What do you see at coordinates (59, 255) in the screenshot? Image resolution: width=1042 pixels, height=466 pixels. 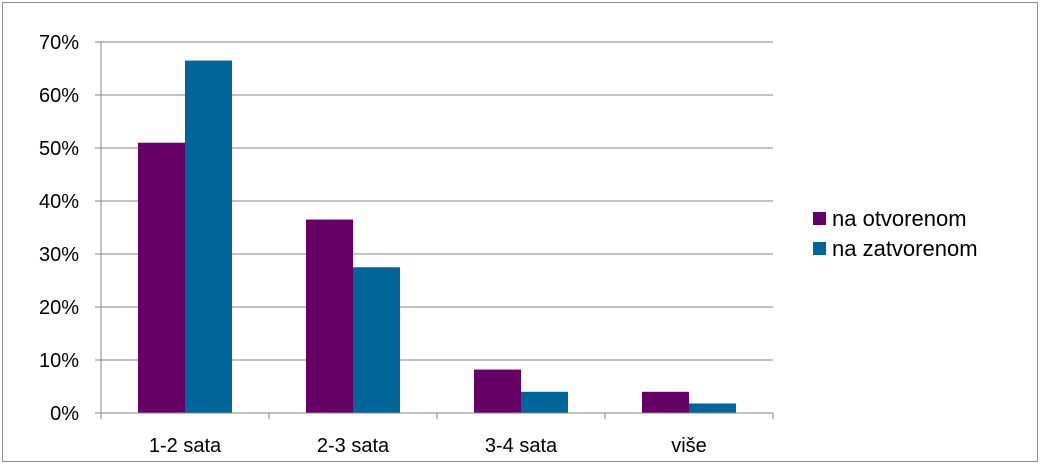 I see `y-tick-label: 30%` at bounding box center [59, 255].